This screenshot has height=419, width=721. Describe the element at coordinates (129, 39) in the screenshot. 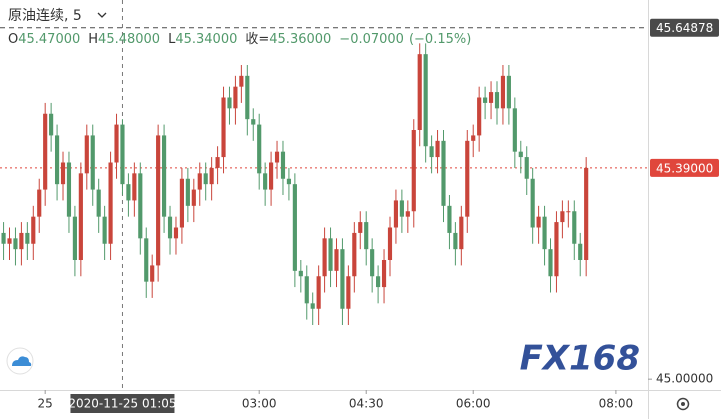

I see `ohlc-value: 45.48000` at that location.